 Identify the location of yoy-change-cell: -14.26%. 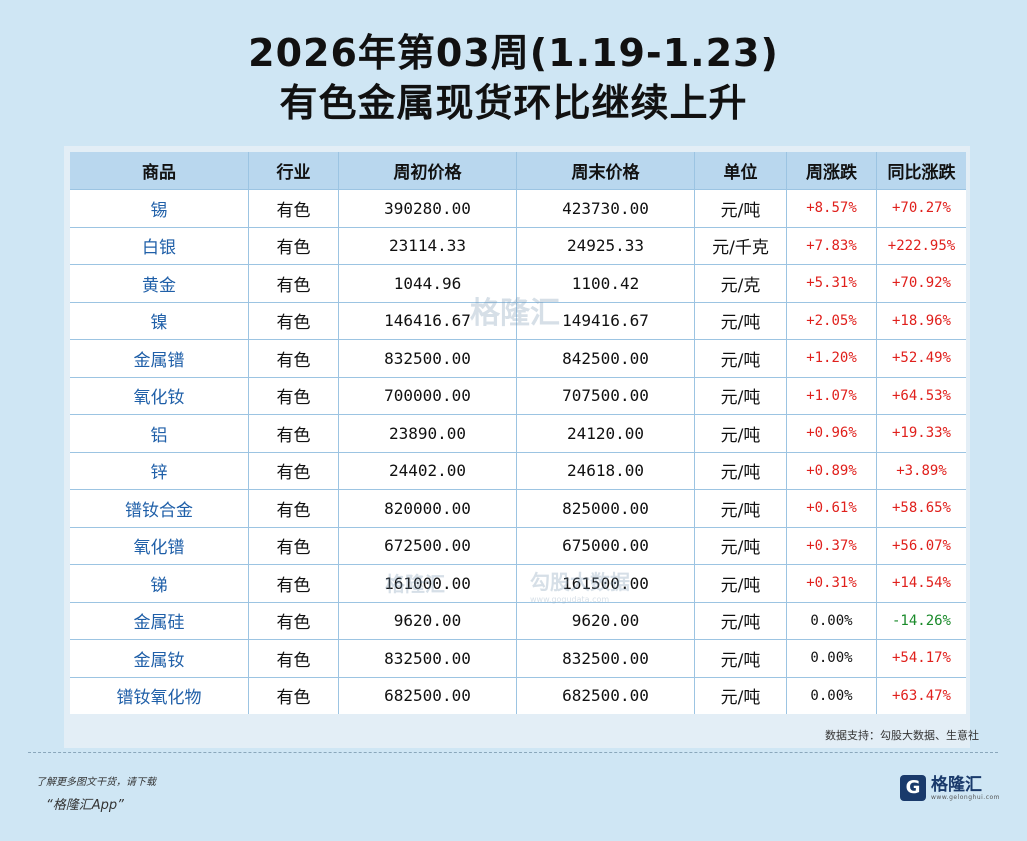
(921, 621).